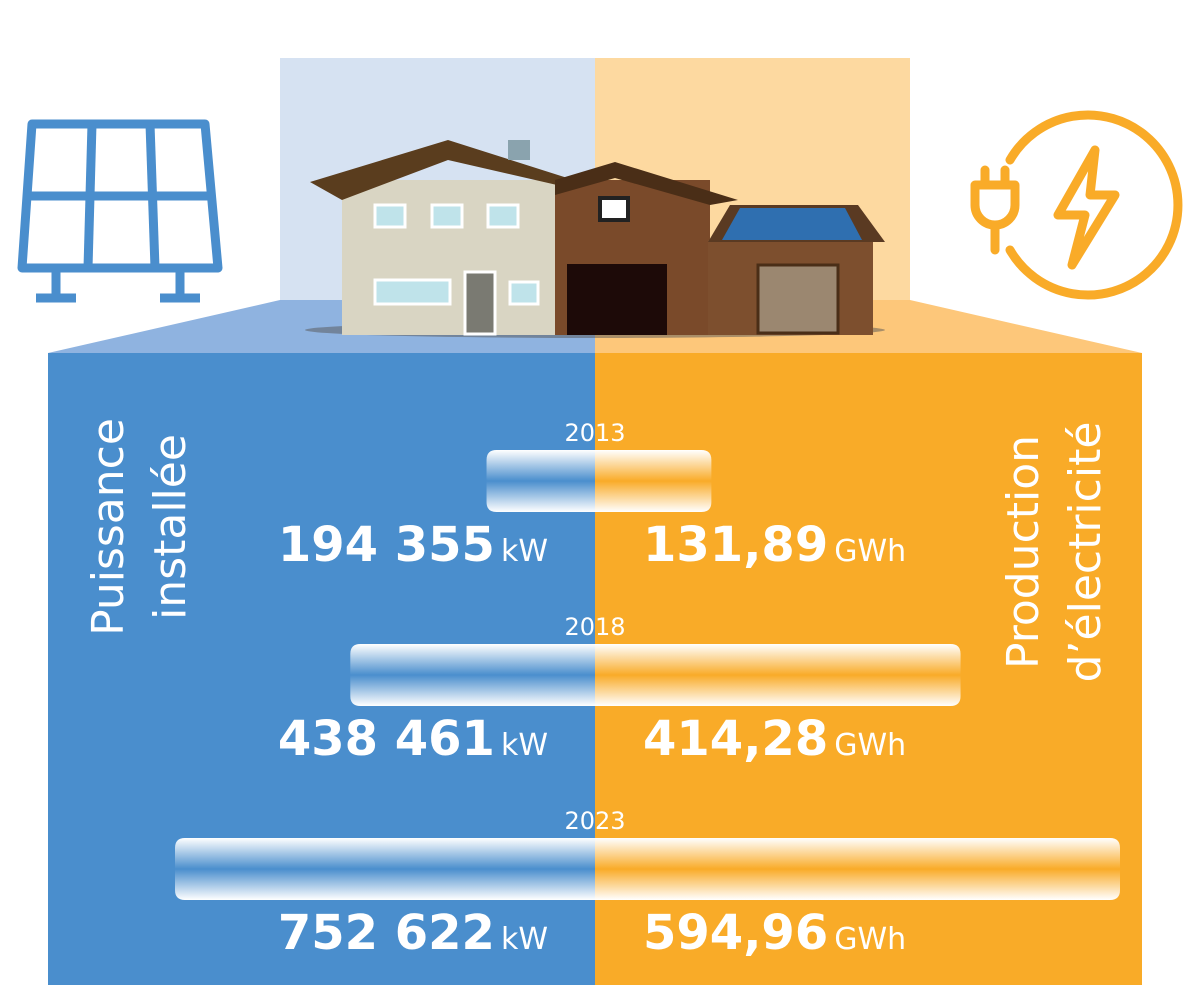 The height and width of the screenshot is (995, 1200). I want to click on left-value: 194 355, so click(386, 545).